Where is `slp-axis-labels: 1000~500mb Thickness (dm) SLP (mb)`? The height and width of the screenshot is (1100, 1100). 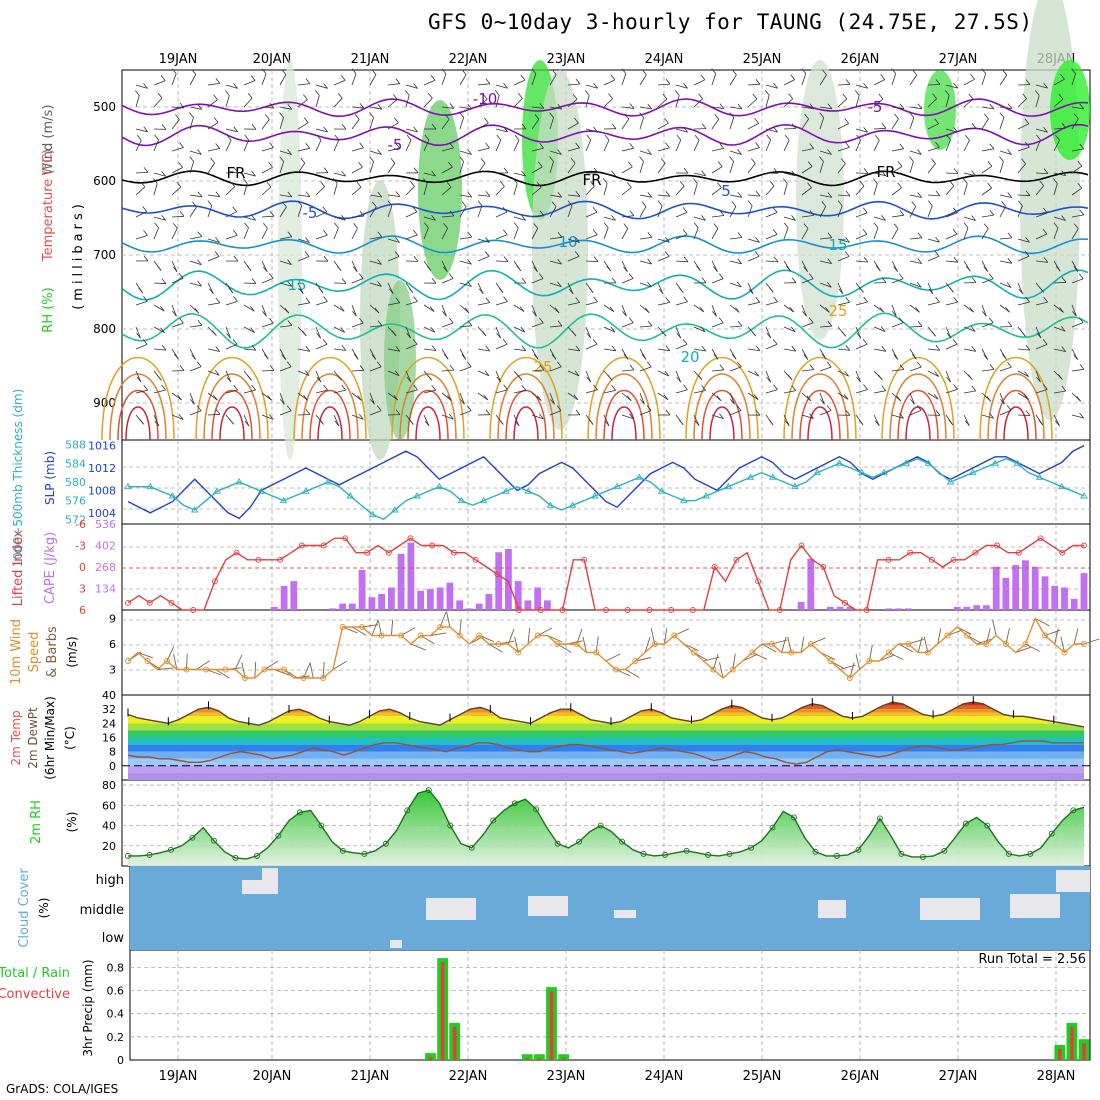 slp-axis-labels: 1000~500mb Thickness (dm) SLP (mb) is located at coordinates (34, 478).